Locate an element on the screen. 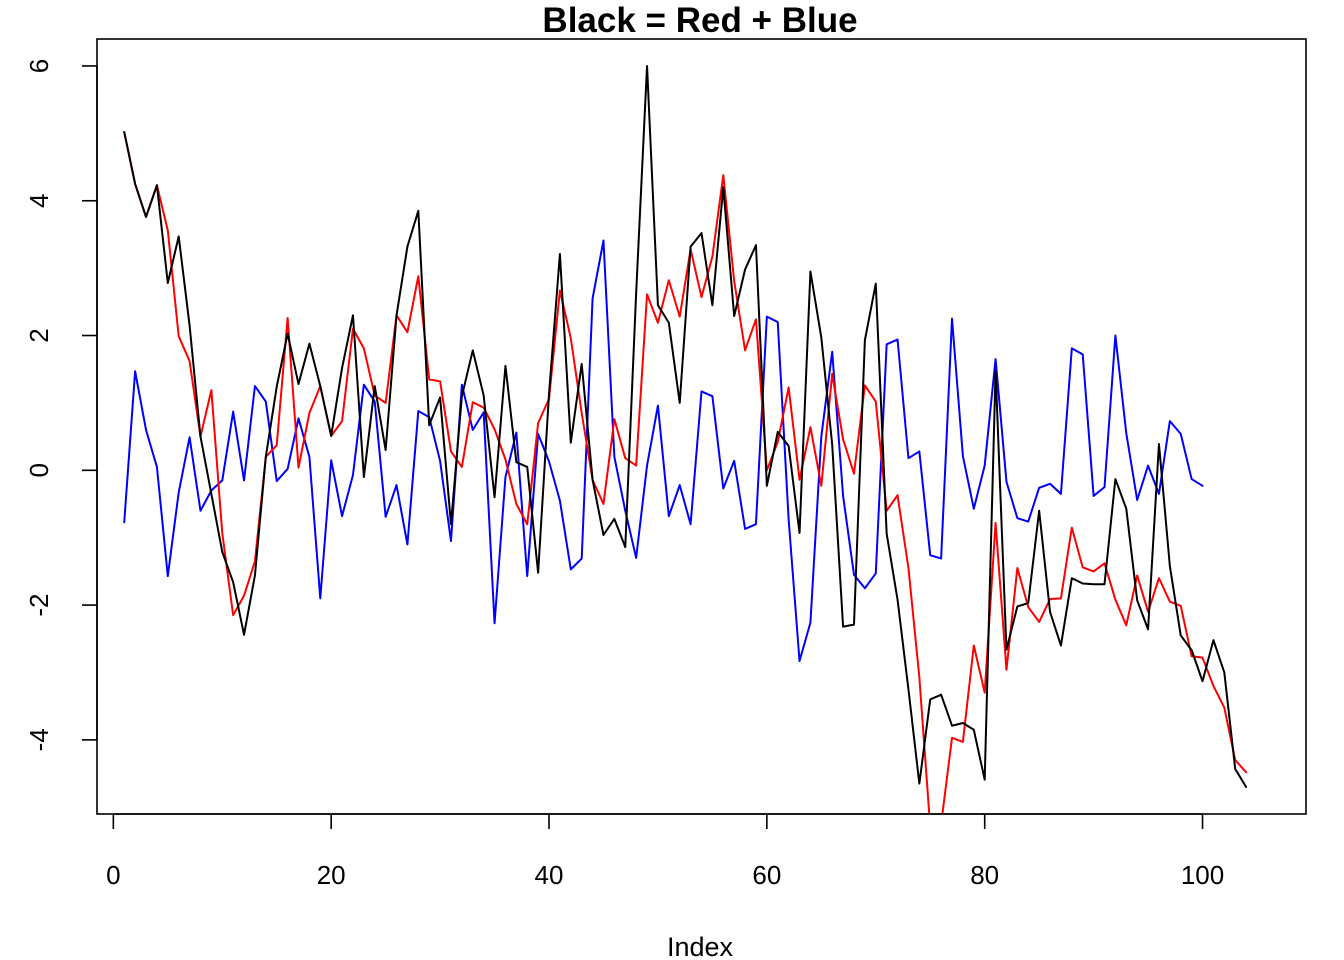 The image size is (1344, 960). y-tick-label: -2 is located at coordinates (39, 605).